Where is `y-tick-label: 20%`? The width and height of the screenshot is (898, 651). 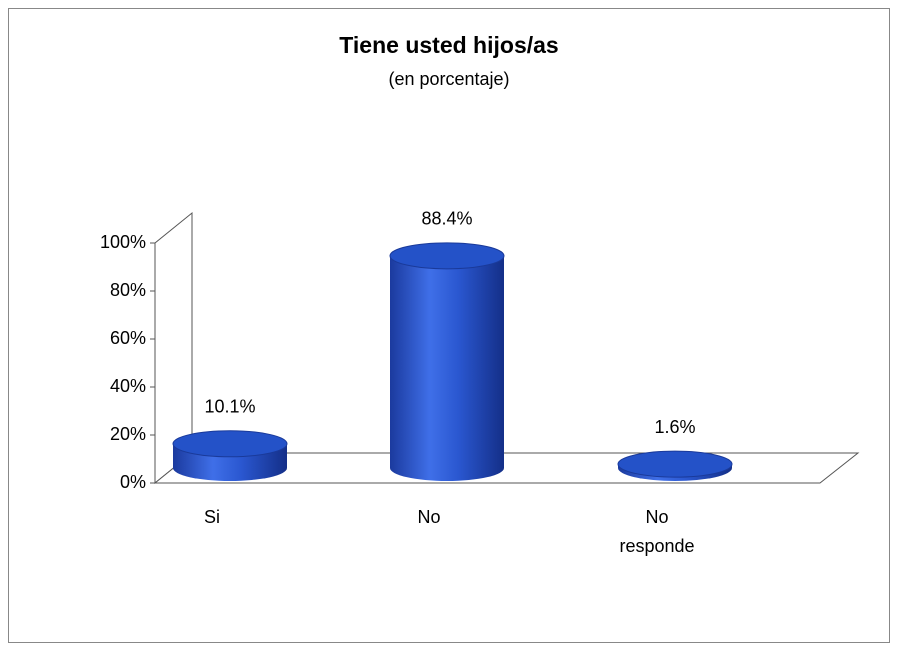 y-tick-label: 20% is located at coordinates (128, 434).